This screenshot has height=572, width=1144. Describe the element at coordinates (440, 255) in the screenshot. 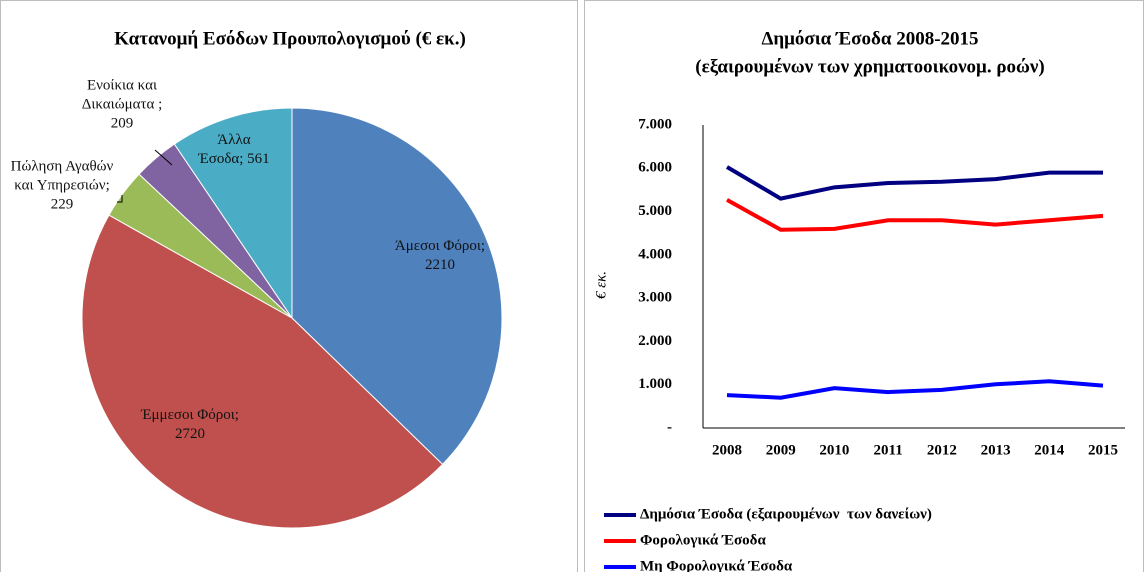

I see `slice-label: Άμεσοι Φόροι; 2210` at that location.